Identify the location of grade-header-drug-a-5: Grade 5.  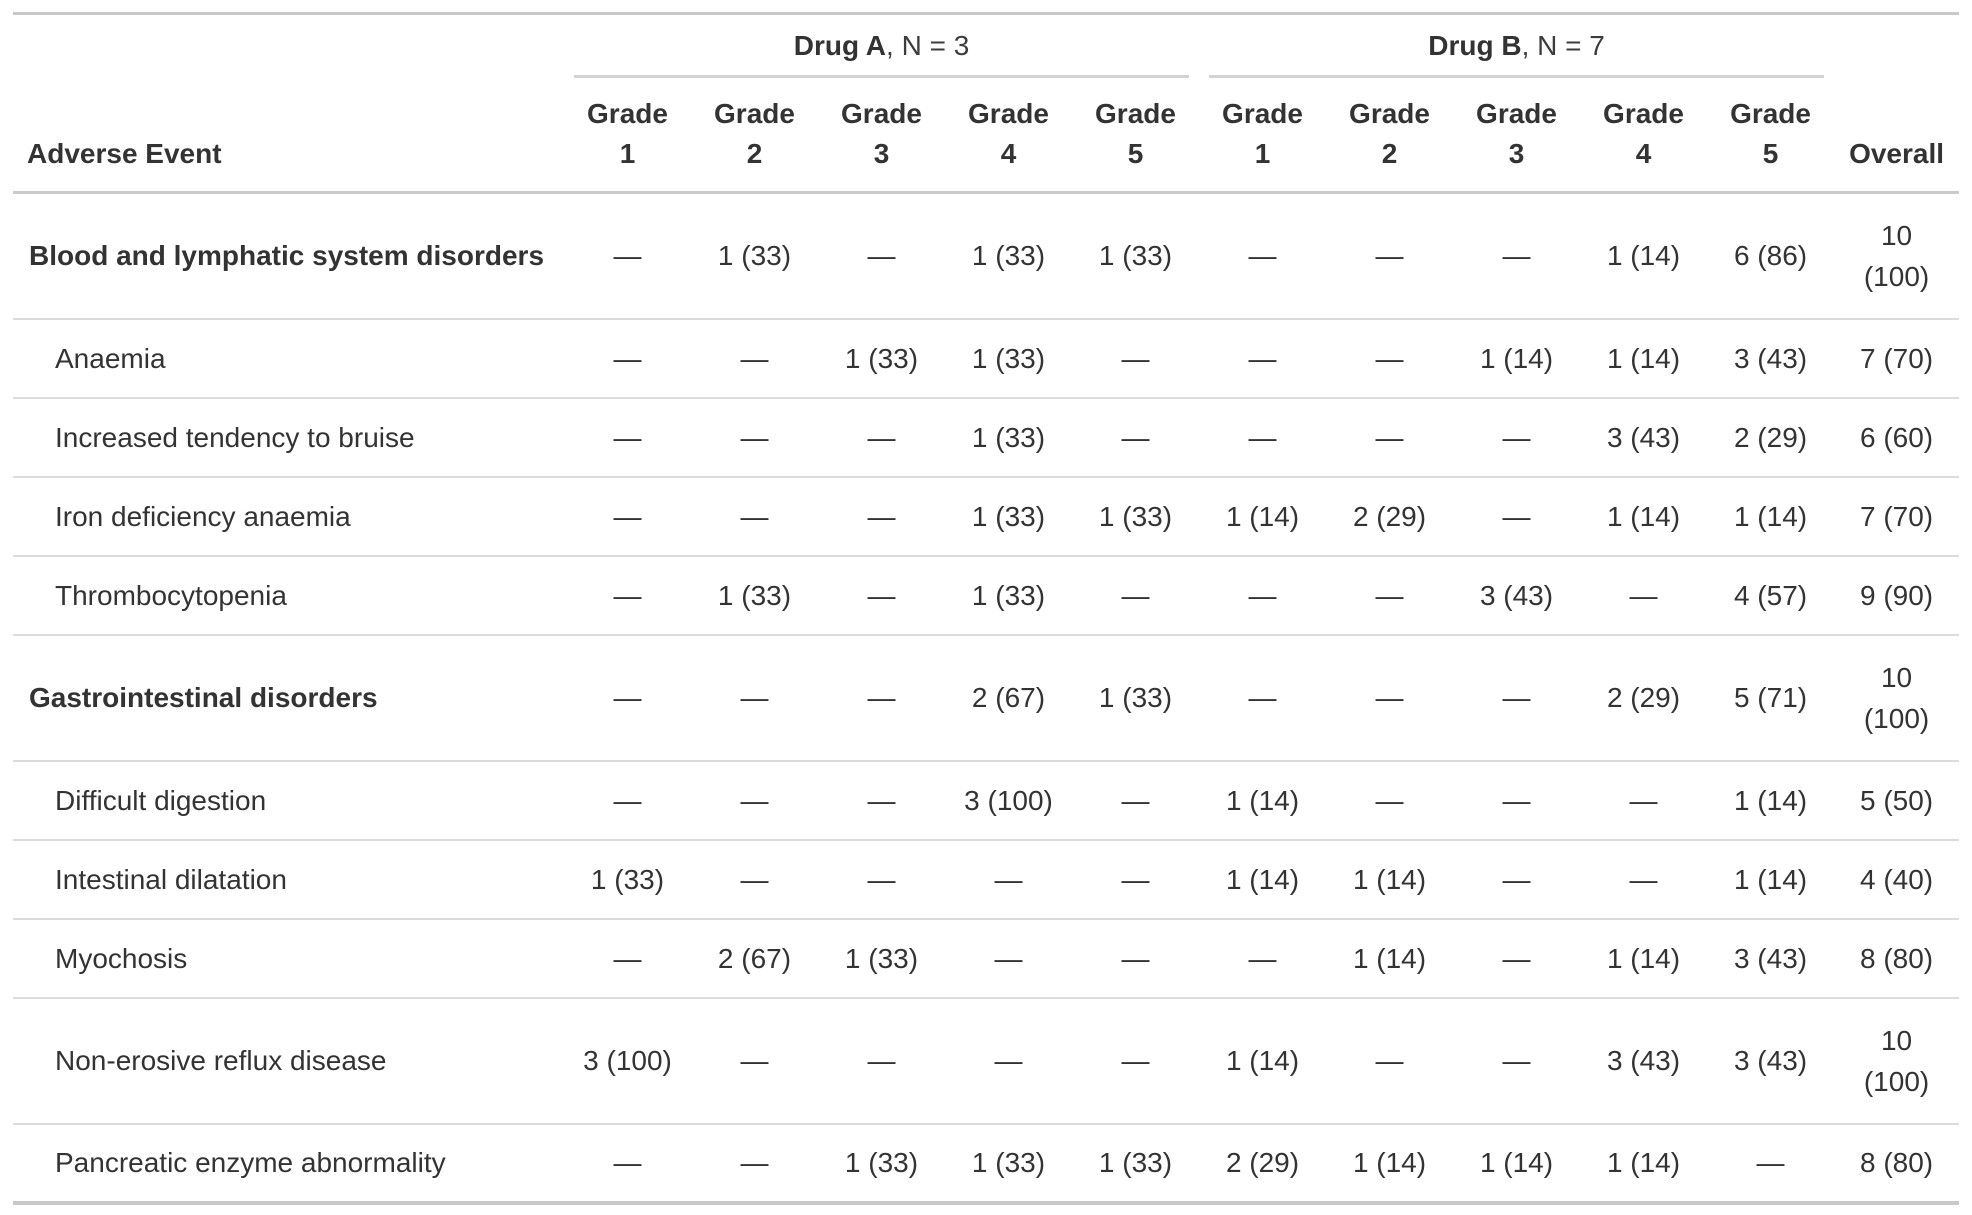
(1135, 133).